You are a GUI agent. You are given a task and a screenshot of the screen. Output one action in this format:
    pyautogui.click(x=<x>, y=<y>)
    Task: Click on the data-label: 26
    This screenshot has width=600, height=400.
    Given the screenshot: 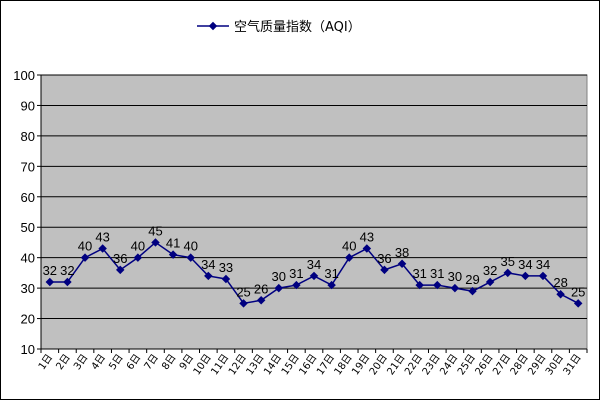 What is the action you would take?
    pyautogui.click(x=261, y=288)
    